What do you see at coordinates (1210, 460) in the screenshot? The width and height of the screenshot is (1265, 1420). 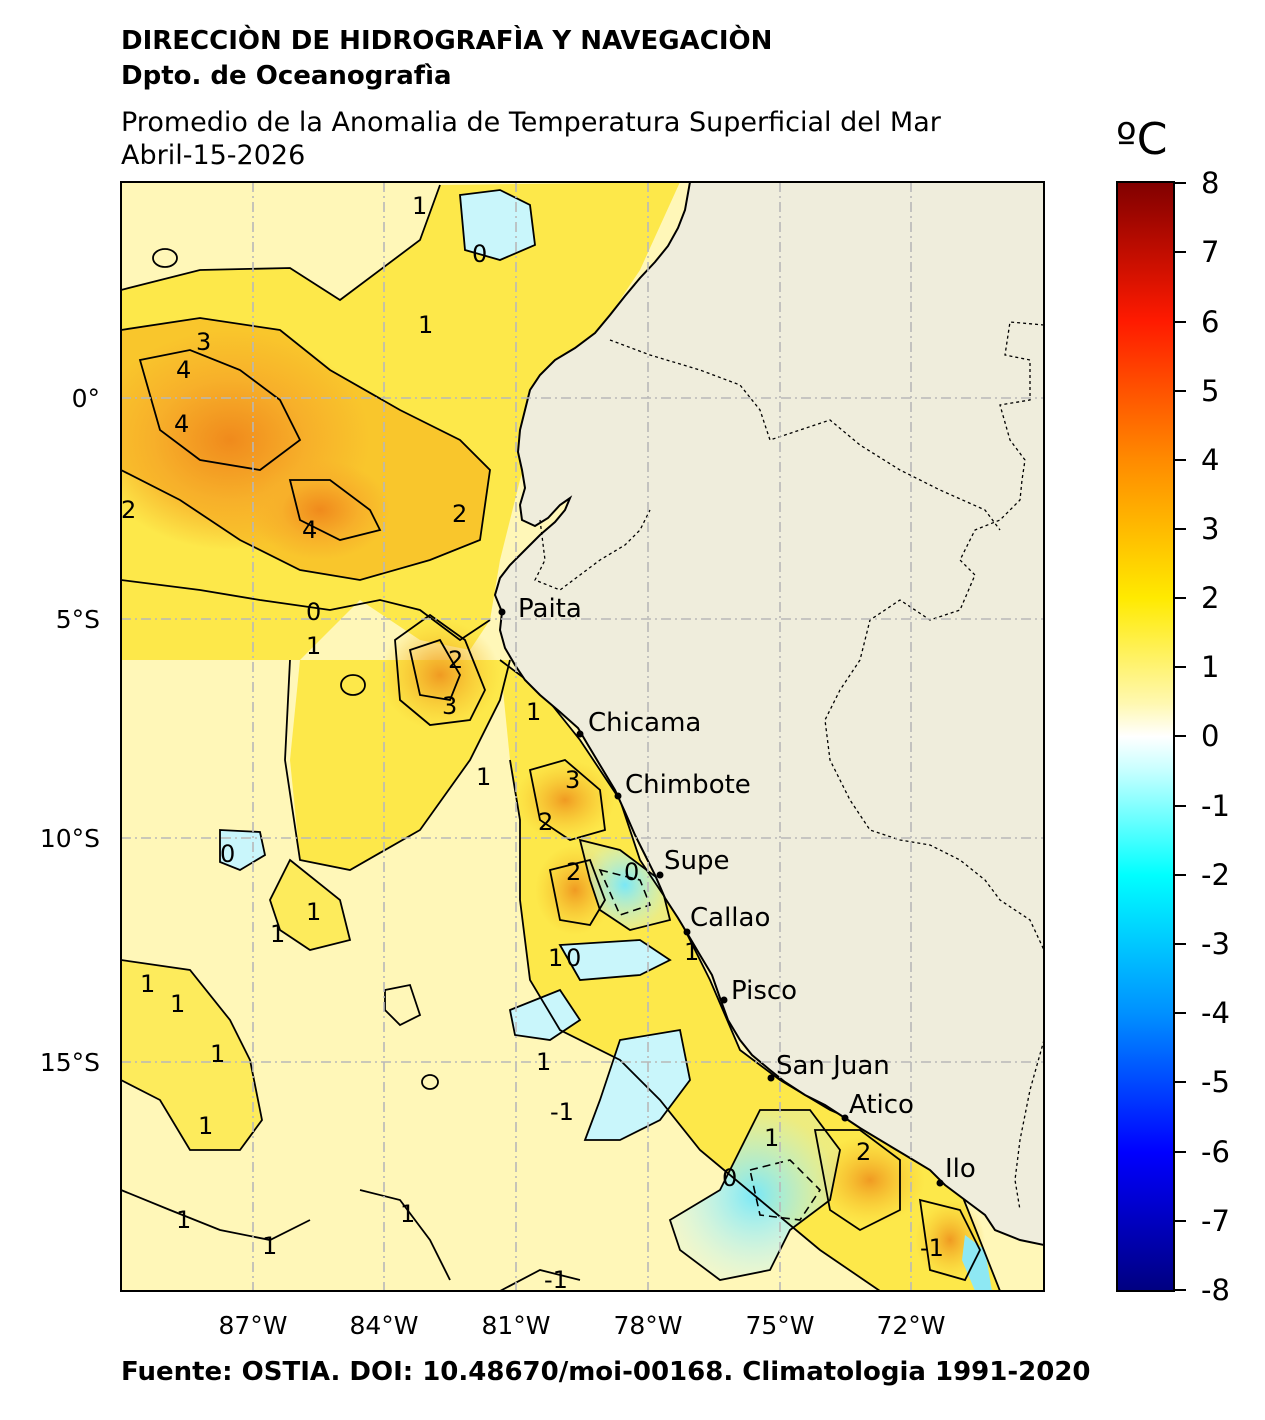 I see `colorbar-tick-label: 4` at bounding box center [1210, 460].